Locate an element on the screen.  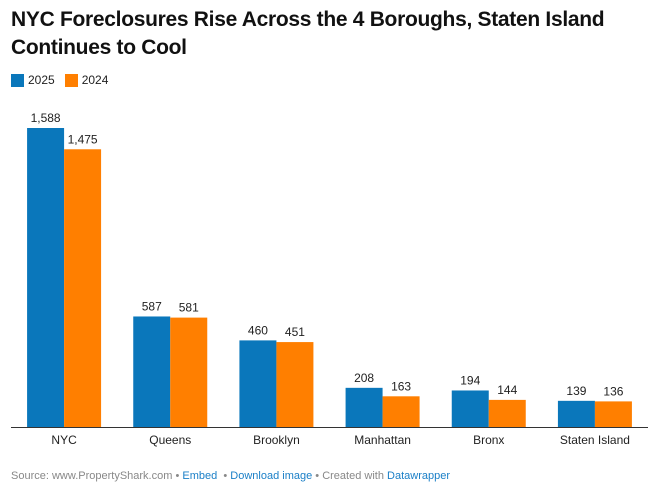
x-tick-label: Brooklyn is located at coordinates (276, 440).